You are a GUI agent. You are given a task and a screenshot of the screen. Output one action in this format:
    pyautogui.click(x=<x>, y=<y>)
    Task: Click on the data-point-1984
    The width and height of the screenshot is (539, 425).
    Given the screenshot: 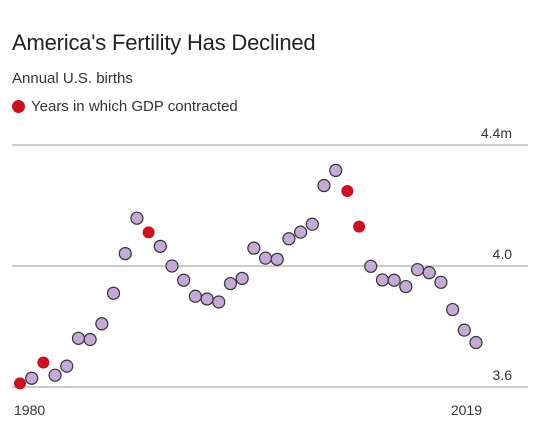 What is the action you would take?
    pyautogui.click(x=67, y=366)
    